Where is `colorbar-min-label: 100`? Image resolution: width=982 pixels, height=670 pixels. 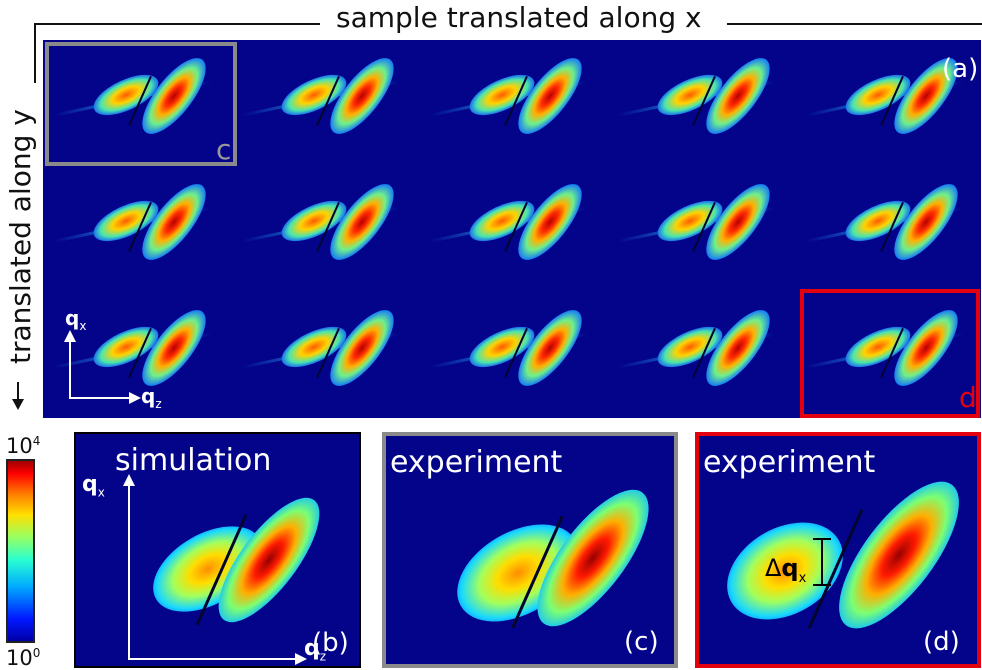 colorbar-min-label: 100 is located at coordinates (23, 658).